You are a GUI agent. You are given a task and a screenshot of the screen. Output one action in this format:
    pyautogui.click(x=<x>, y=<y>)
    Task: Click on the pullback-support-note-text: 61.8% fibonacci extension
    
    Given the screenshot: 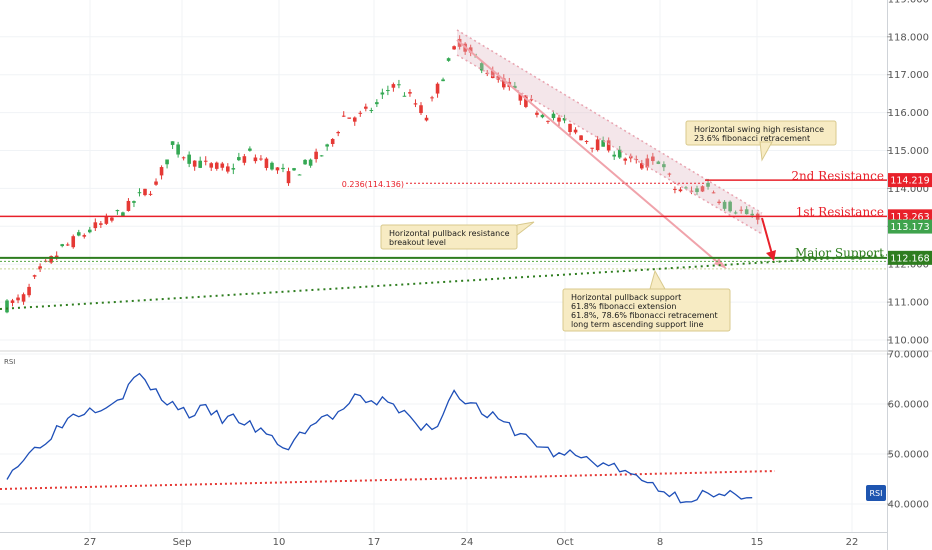 What is the action you would take?
    pyautogui.click(x=624, y=306)
    